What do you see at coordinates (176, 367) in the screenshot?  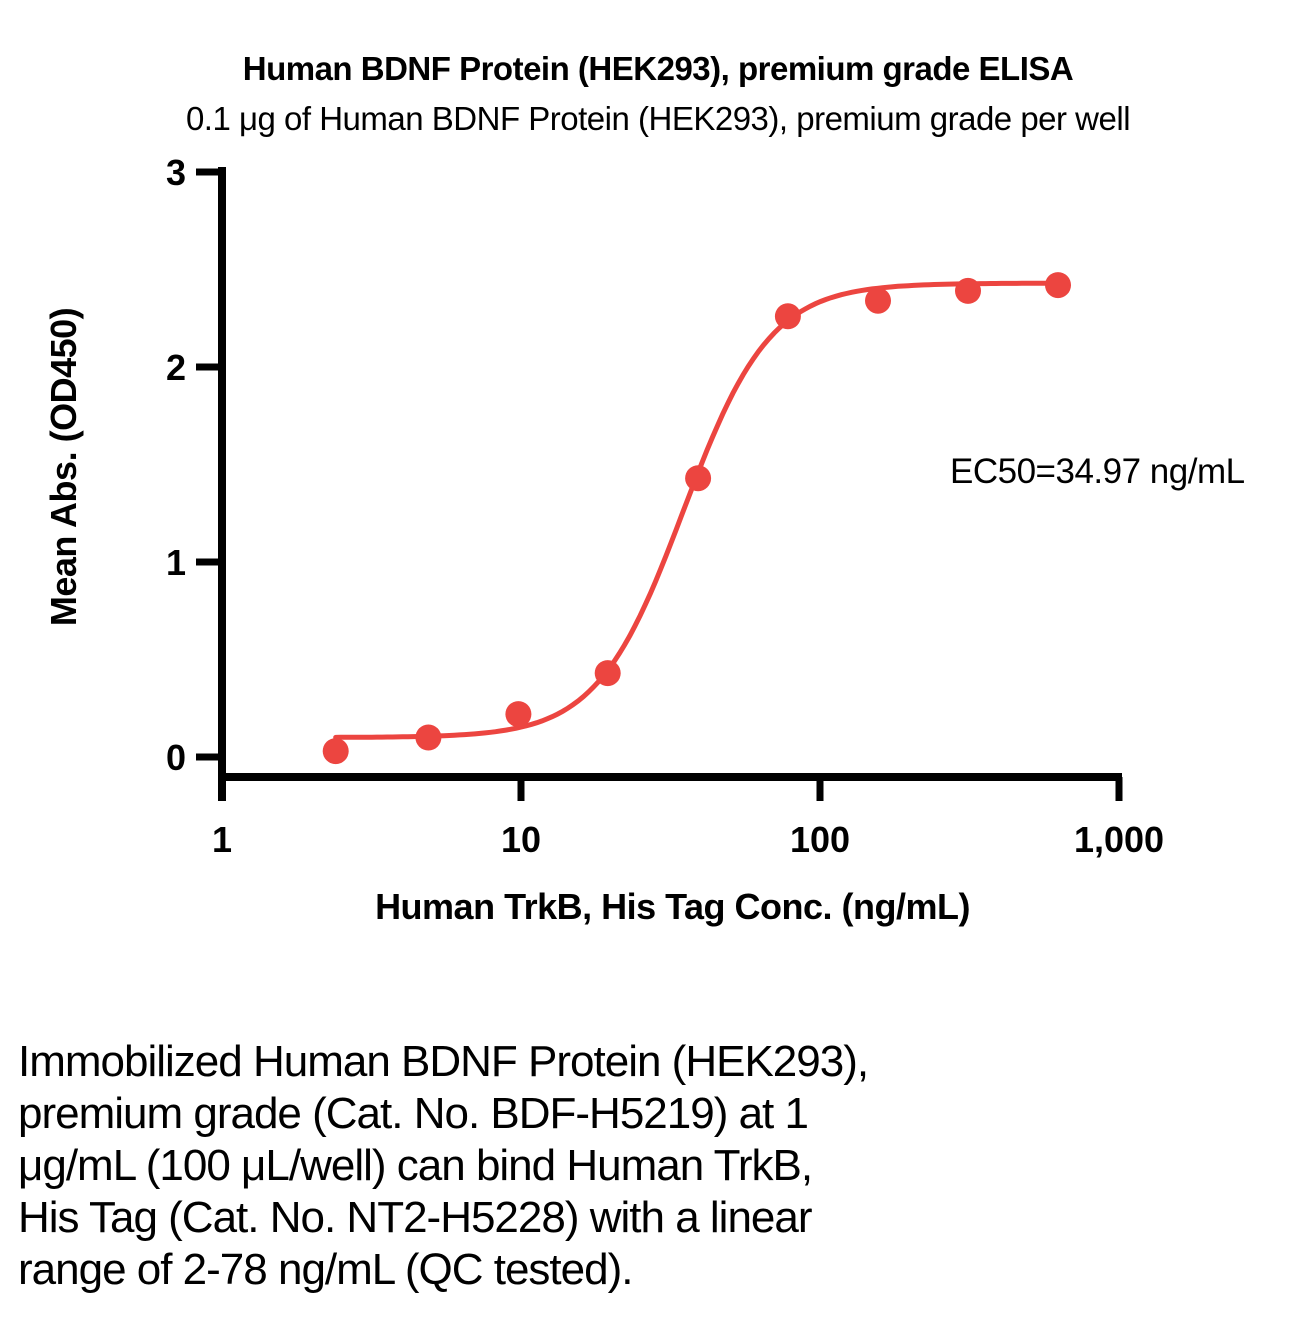 I see `y-tick-label: 2` at bounding box center [176, 367].